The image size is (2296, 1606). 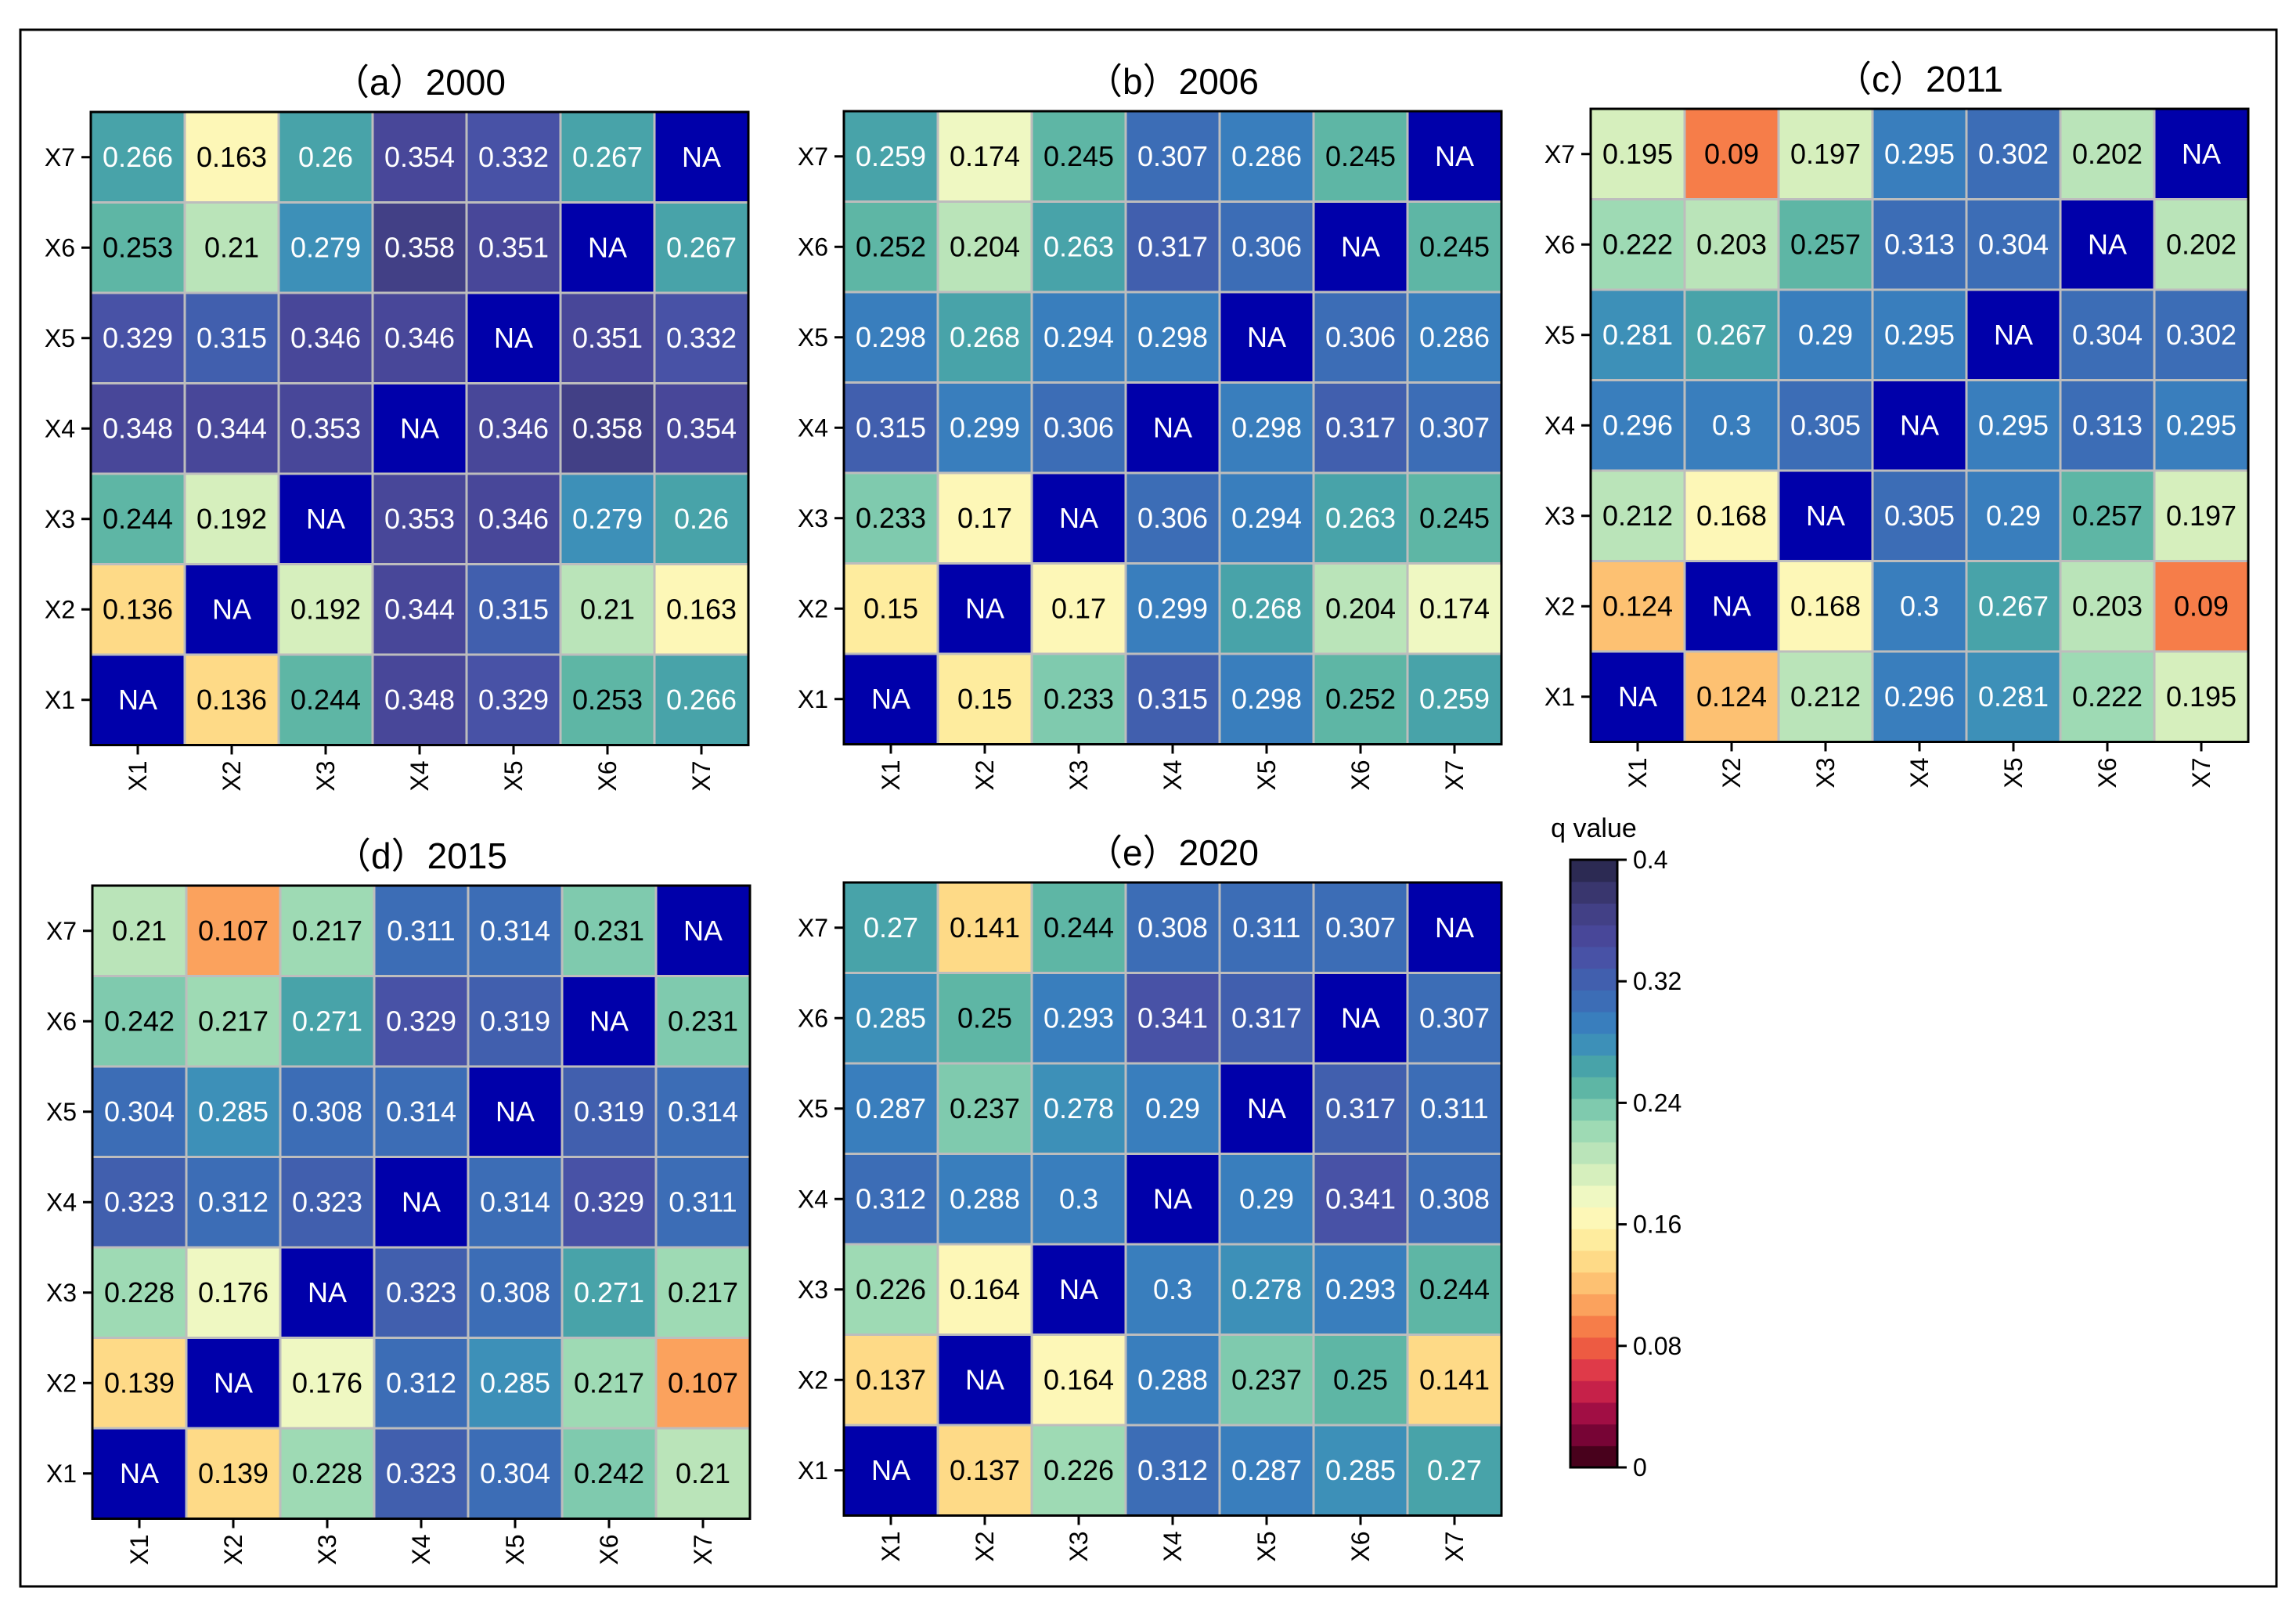 I want to click on cell-value-label: 0.245, so click(x=1078, y=156).